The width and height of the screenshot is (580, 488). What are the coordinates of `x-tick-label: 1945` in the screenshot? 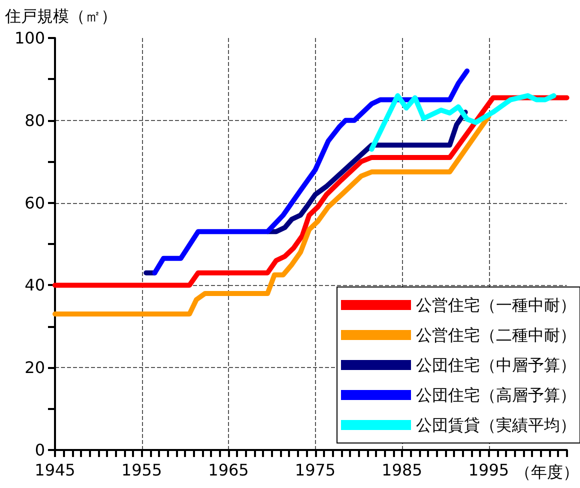 It's located at (55, 470).